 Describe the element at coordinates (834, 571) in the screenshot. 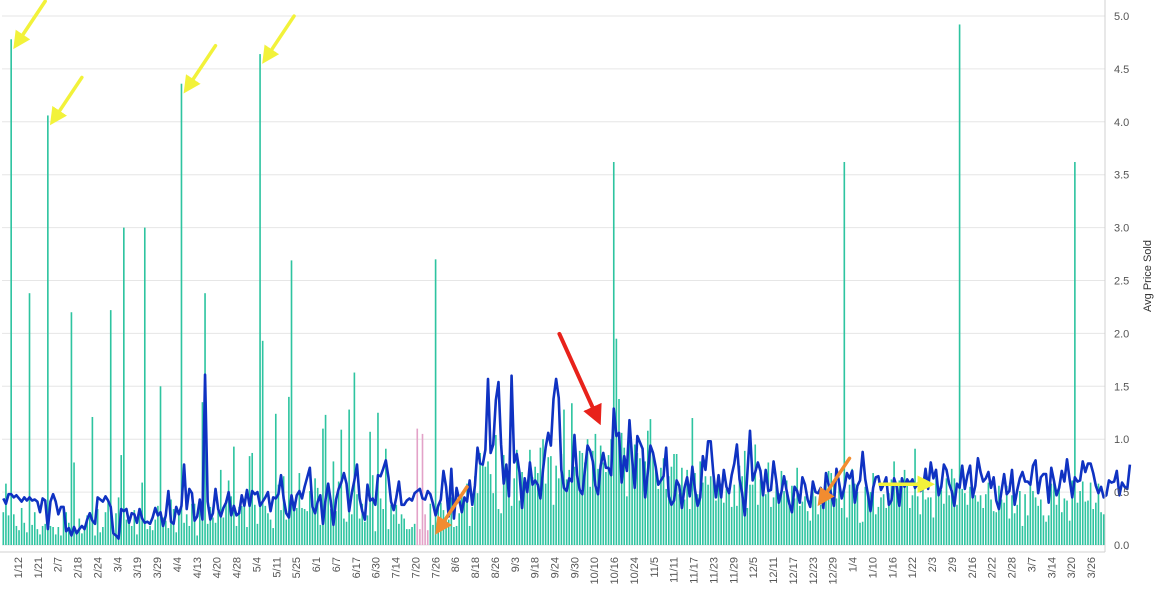

I see `x-tick-label: 12/29` at that location.